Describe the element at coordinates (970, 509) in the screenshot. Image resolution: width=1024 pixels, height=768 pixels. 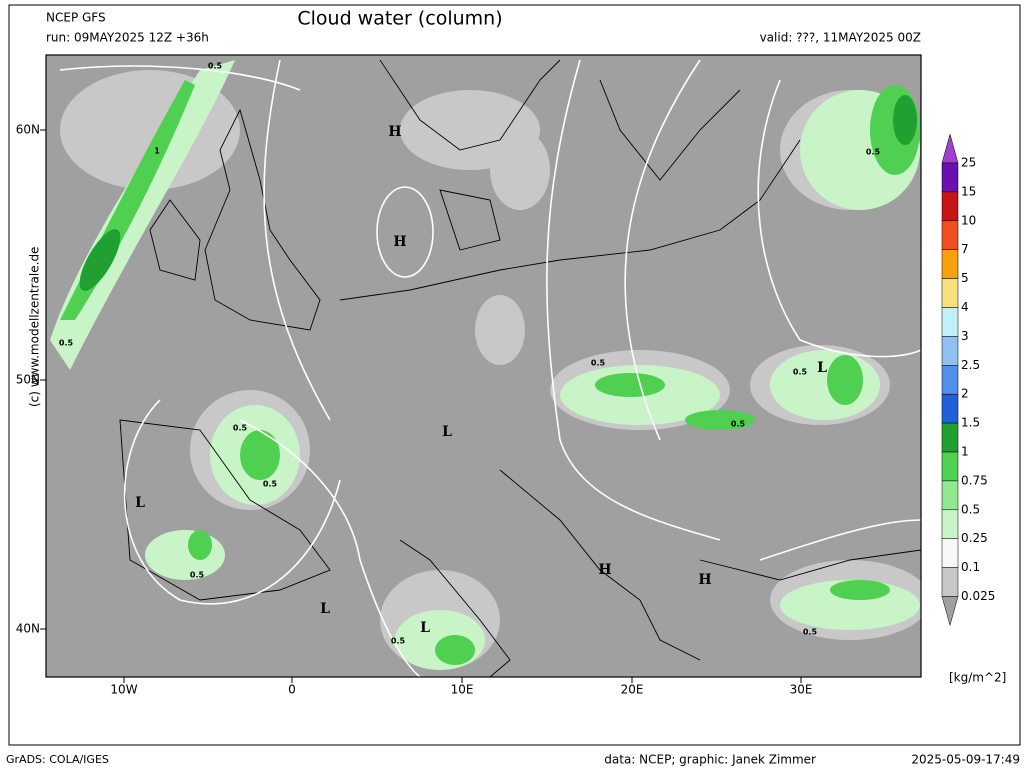
I see `colorbar-label: 0.5` at that location.